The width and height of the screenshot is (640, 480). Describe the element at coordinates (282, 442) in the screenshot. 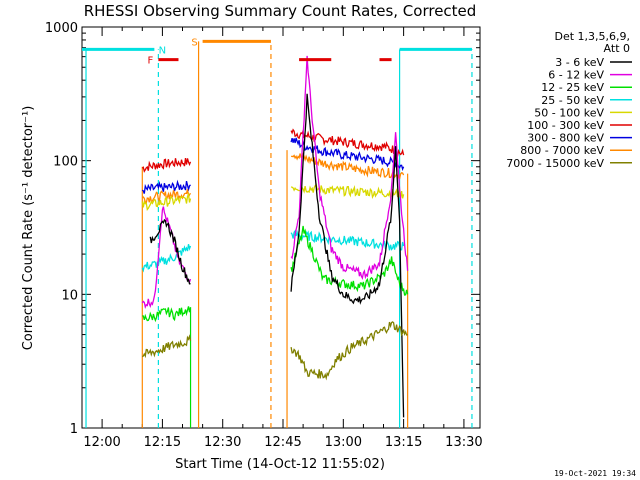

I see `x-tick-label: 12:45` at that location.